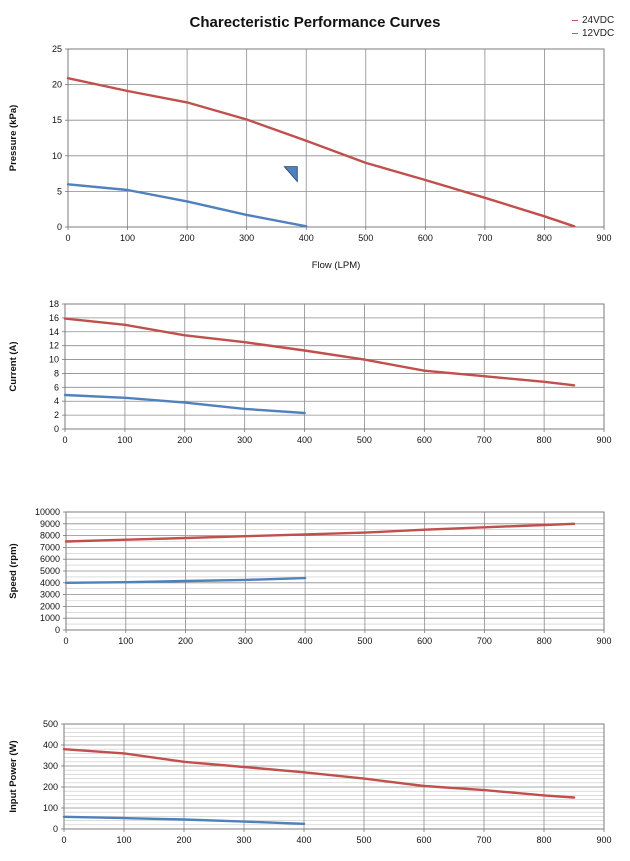 Image resolution: width=630 pixels, height=861 pixels. What do you see at coordinates (59, 191) in the screenshot?
I see `y-tick-label: 5` at bounding box center [59, 191].